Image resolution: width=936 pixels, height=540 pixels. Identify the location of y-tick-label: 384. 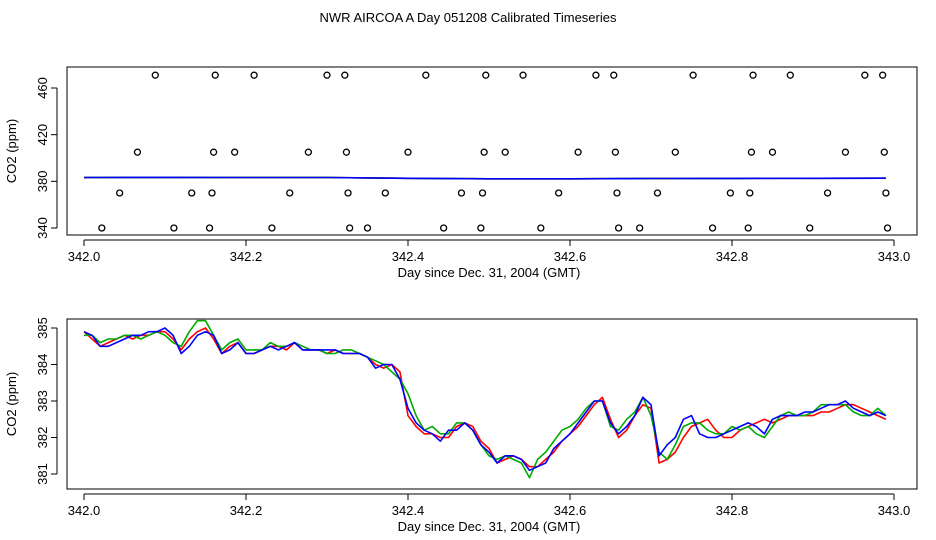
(42, 365).